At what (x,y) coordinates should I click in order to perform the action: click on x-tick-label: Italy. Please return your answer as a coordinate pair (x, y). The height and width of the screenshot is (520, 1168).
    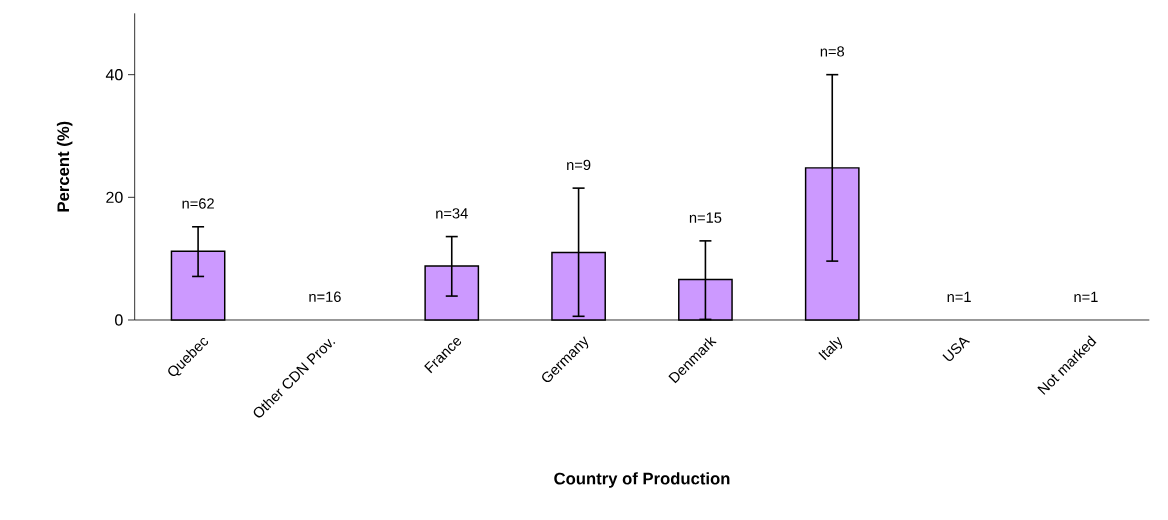
    Looking at the image, I should click on (830, 348).